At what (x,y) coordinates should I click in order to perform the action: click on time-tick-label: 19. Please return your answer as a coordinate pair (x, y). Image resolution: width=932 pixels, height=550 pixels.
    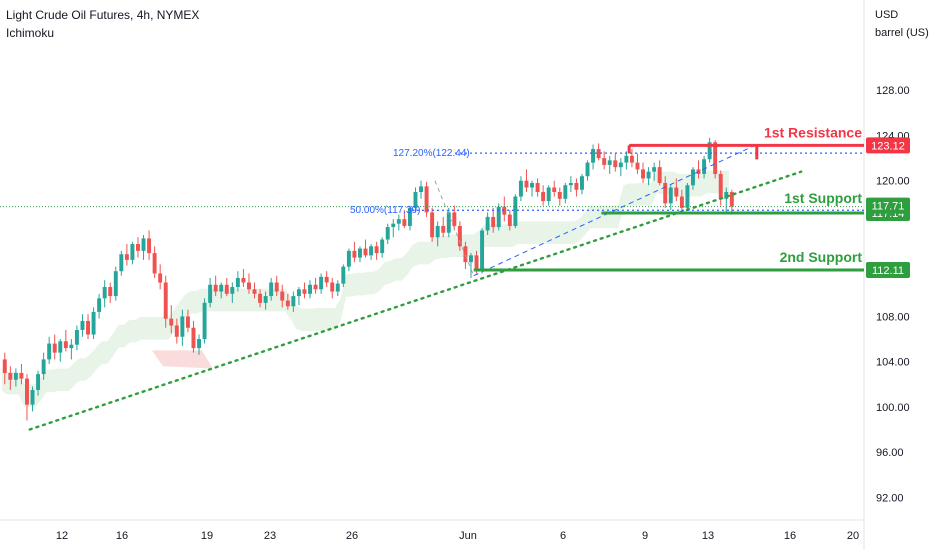
    Looking at the image, I should click on (207, 536).